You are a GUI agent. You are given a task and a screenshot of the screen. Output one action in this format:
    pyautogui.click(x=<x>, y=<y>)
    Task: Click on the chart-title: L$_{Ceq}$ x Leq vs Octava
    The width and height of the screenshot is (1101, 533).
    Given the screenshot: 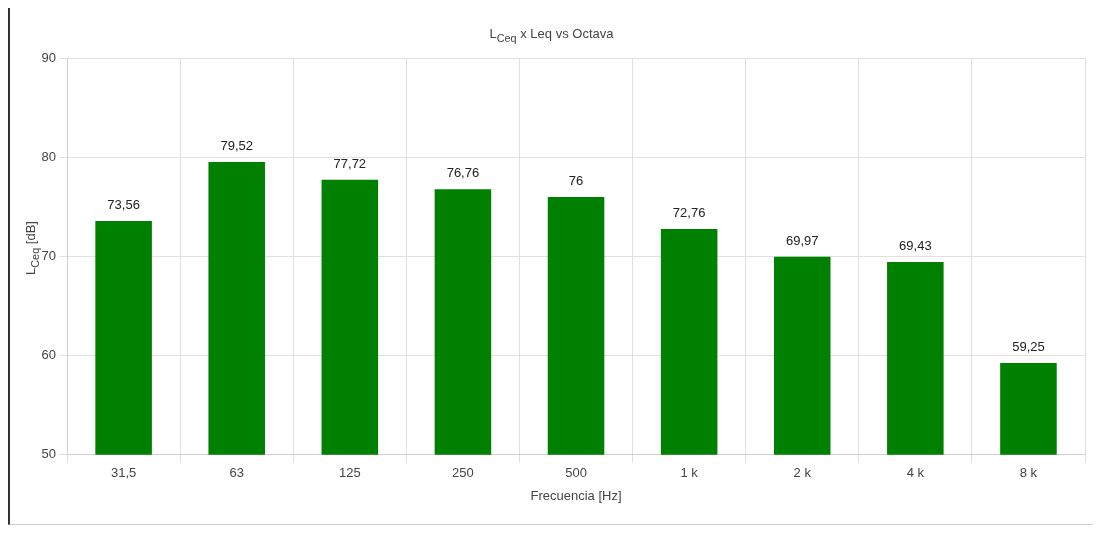 What is the action you would take?
    pyautogui.click(x=551, y=35)
    